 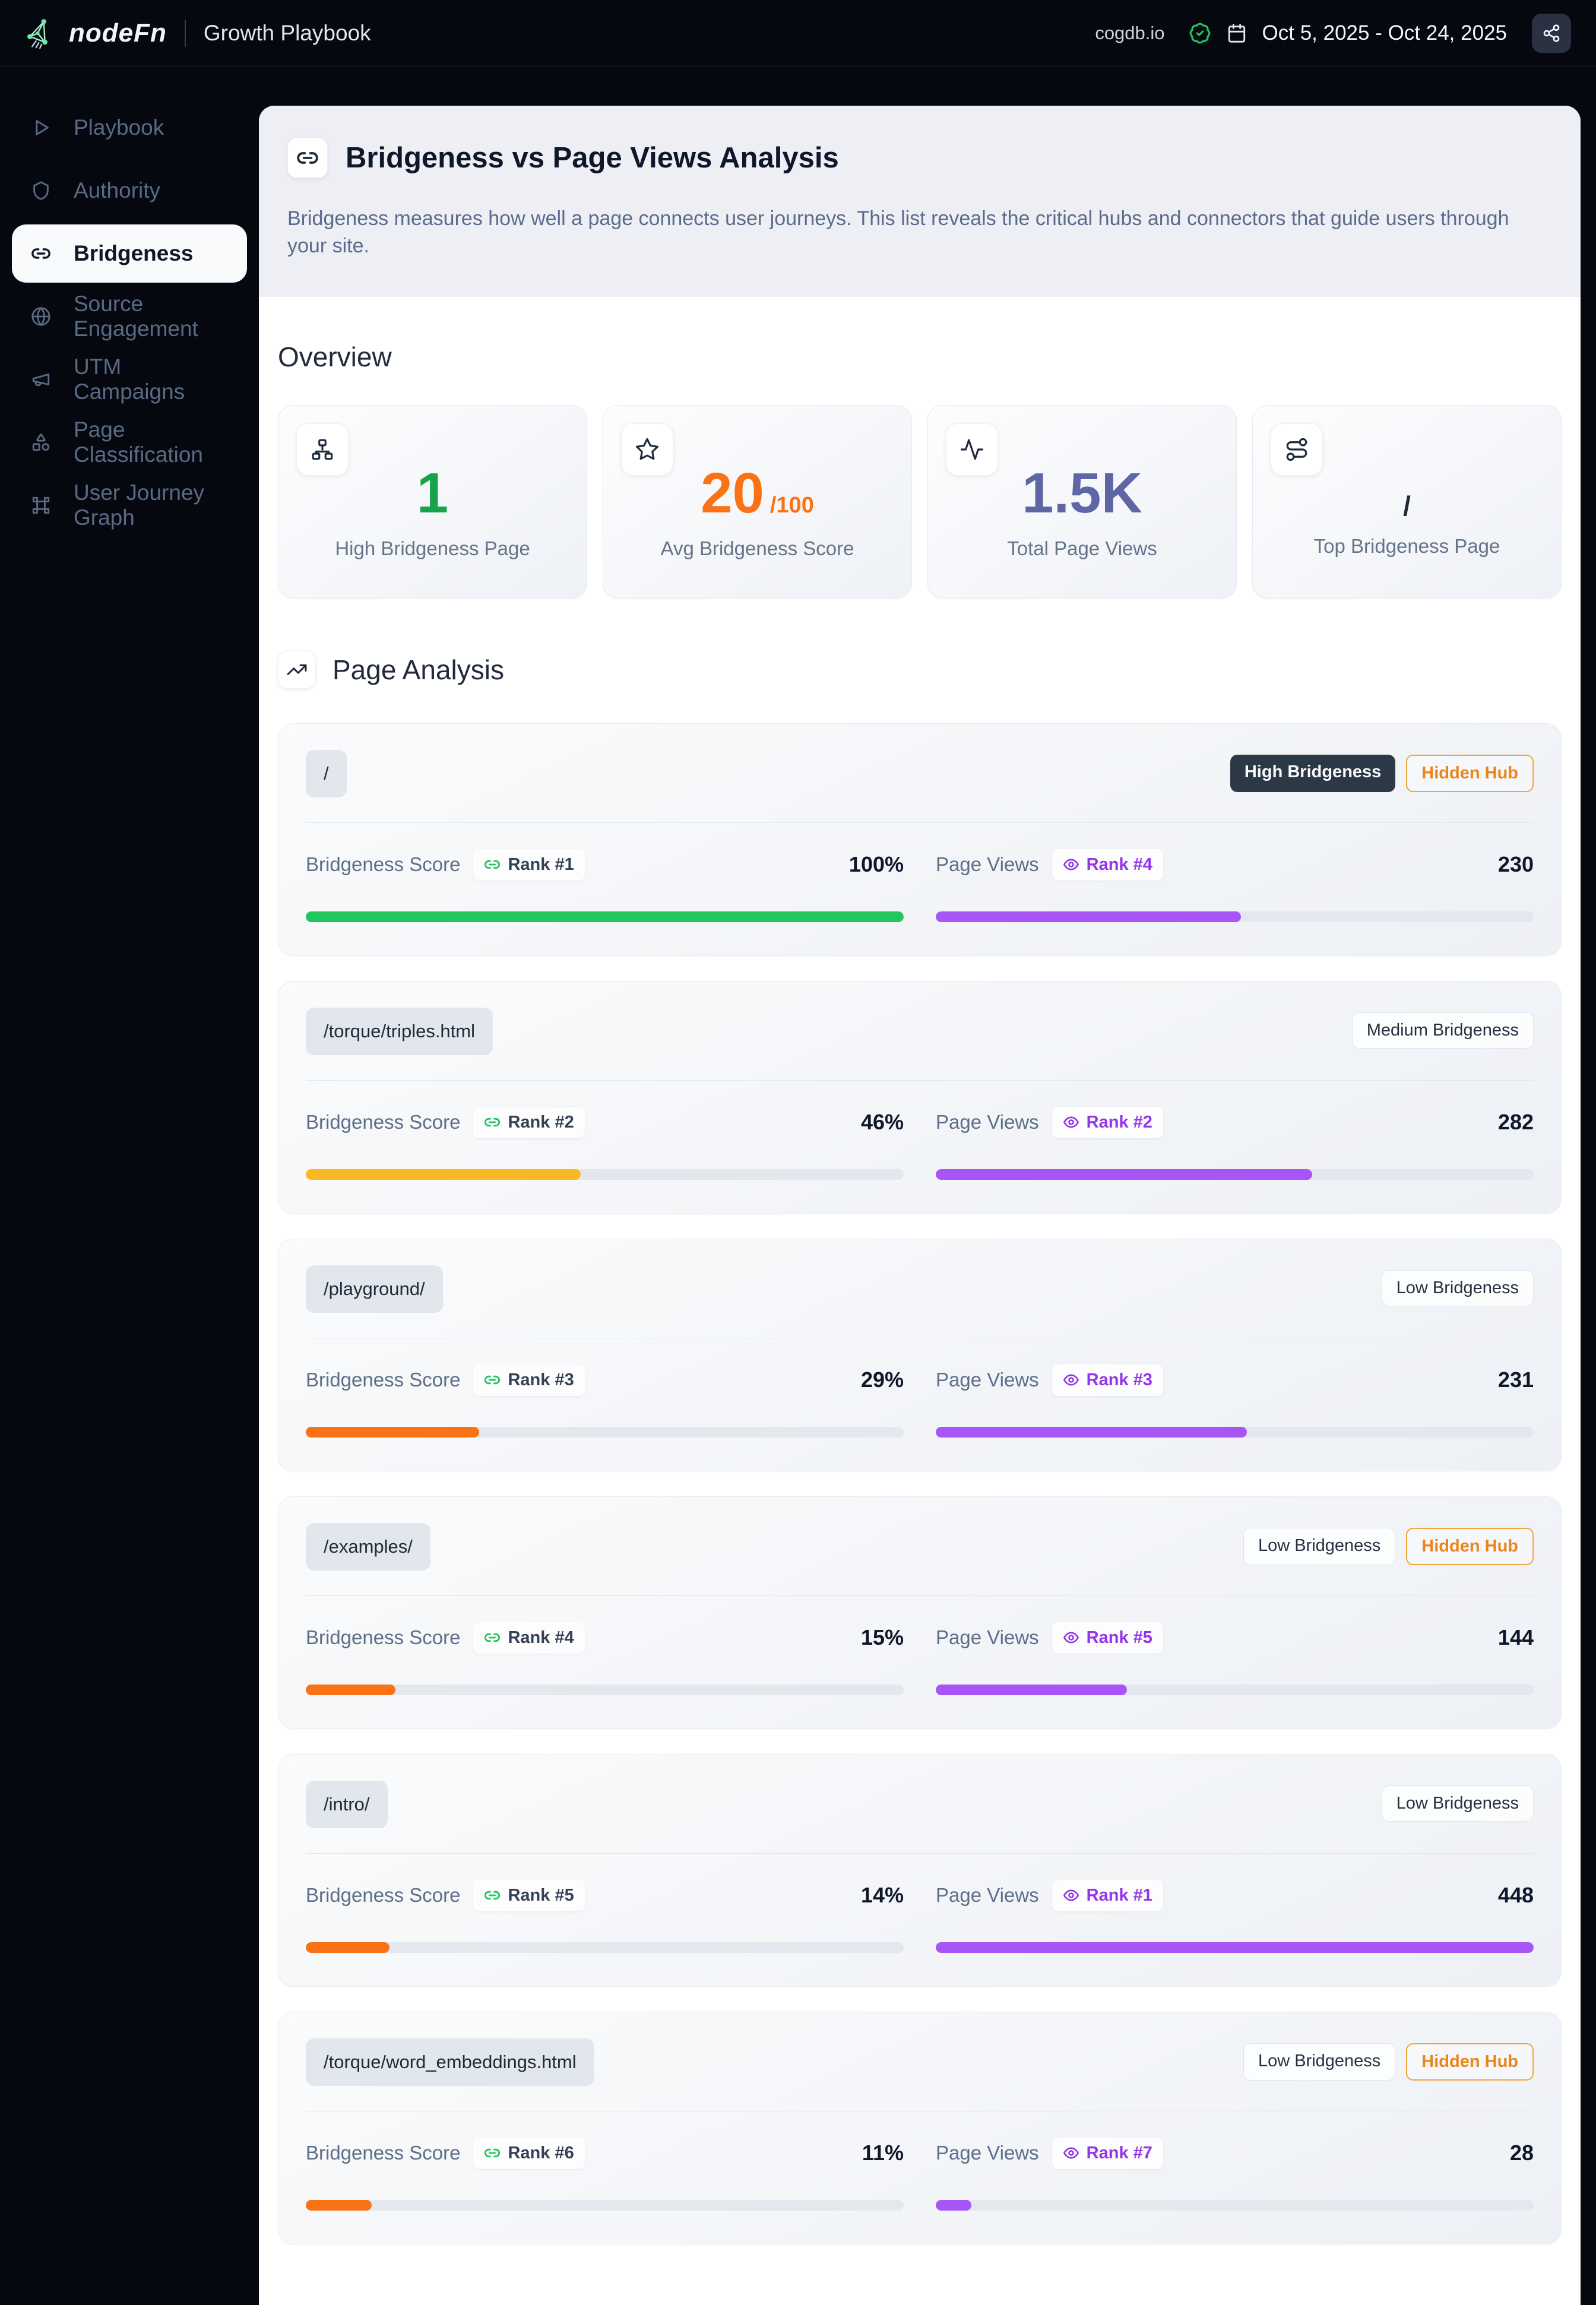 I want to click on sidebar-item-user-journey-graph: User Journey Graph, so click(x=129, y=505).